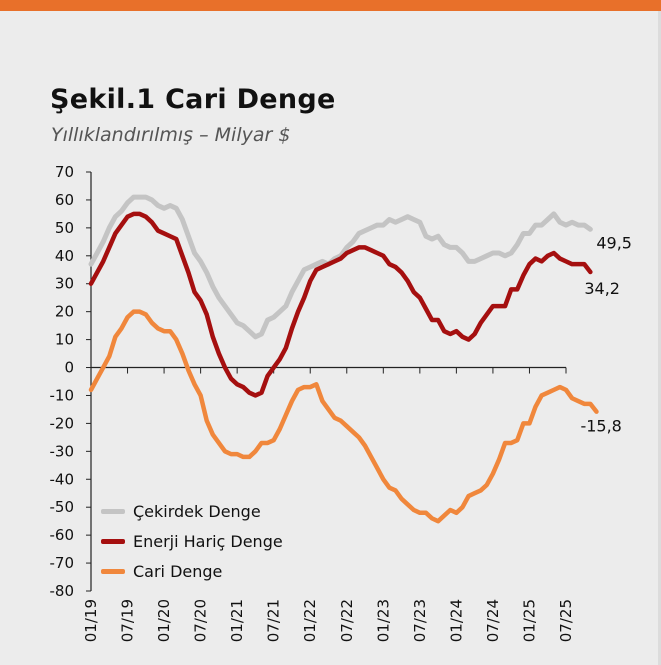 The height and width of the screenshot is (665, 661). Describe the element at coordinates (330, 5) in the screenshot. I see `top-accent-bar` at that location.